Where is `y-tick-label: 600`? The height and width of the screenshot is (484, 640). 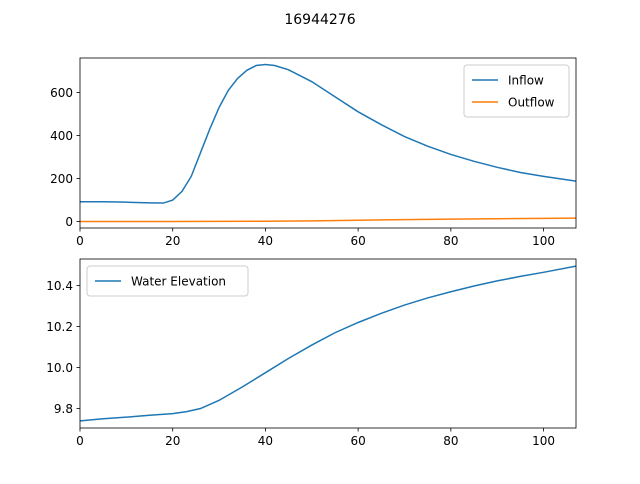
y-tick-label: 600 is located at coordinates (61, 93).